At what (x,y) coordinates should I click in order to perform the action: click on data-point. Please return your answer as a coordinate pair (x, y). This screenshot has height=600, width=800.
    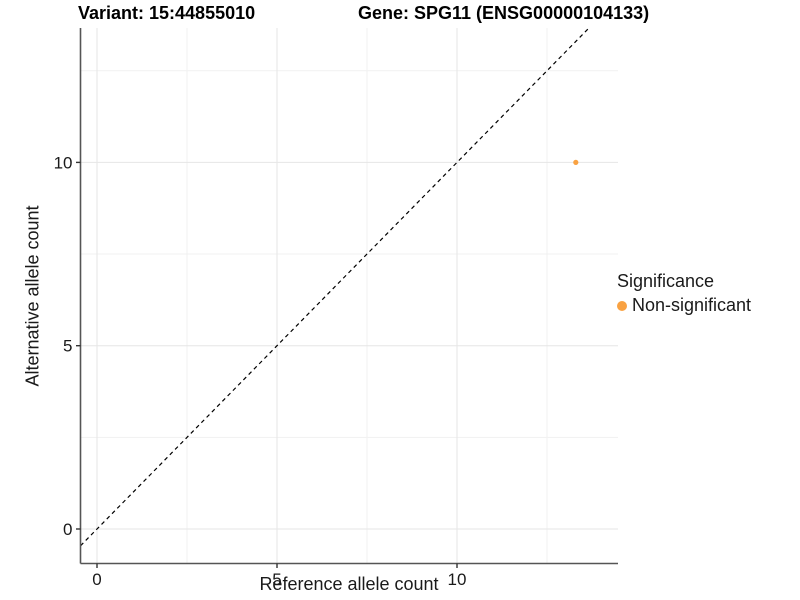
    Looking at the image, I should click on (576, 162).